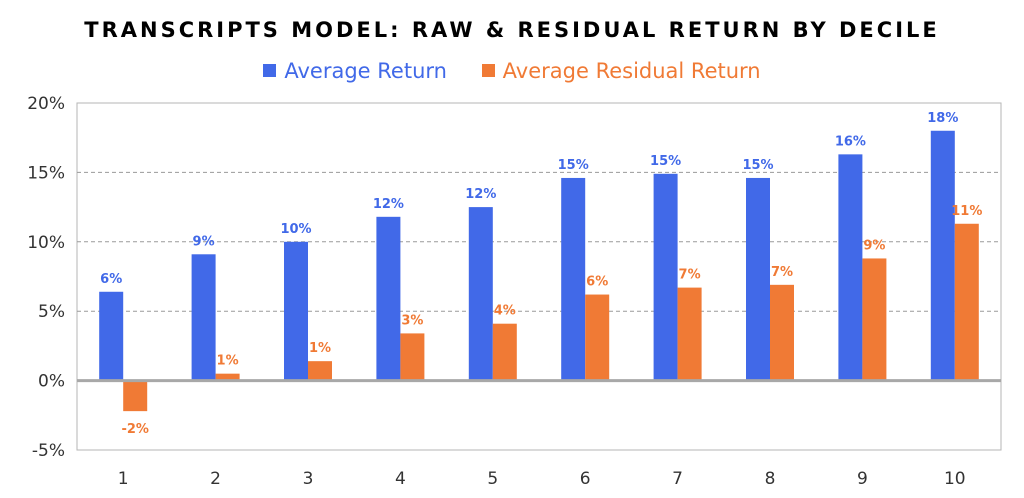 This screenshot has width=1024, height=498. What do you see at coordinates (770, 479) in the screenshot?
I see `x-tick-label: 8` at bounding box center [770, 479].